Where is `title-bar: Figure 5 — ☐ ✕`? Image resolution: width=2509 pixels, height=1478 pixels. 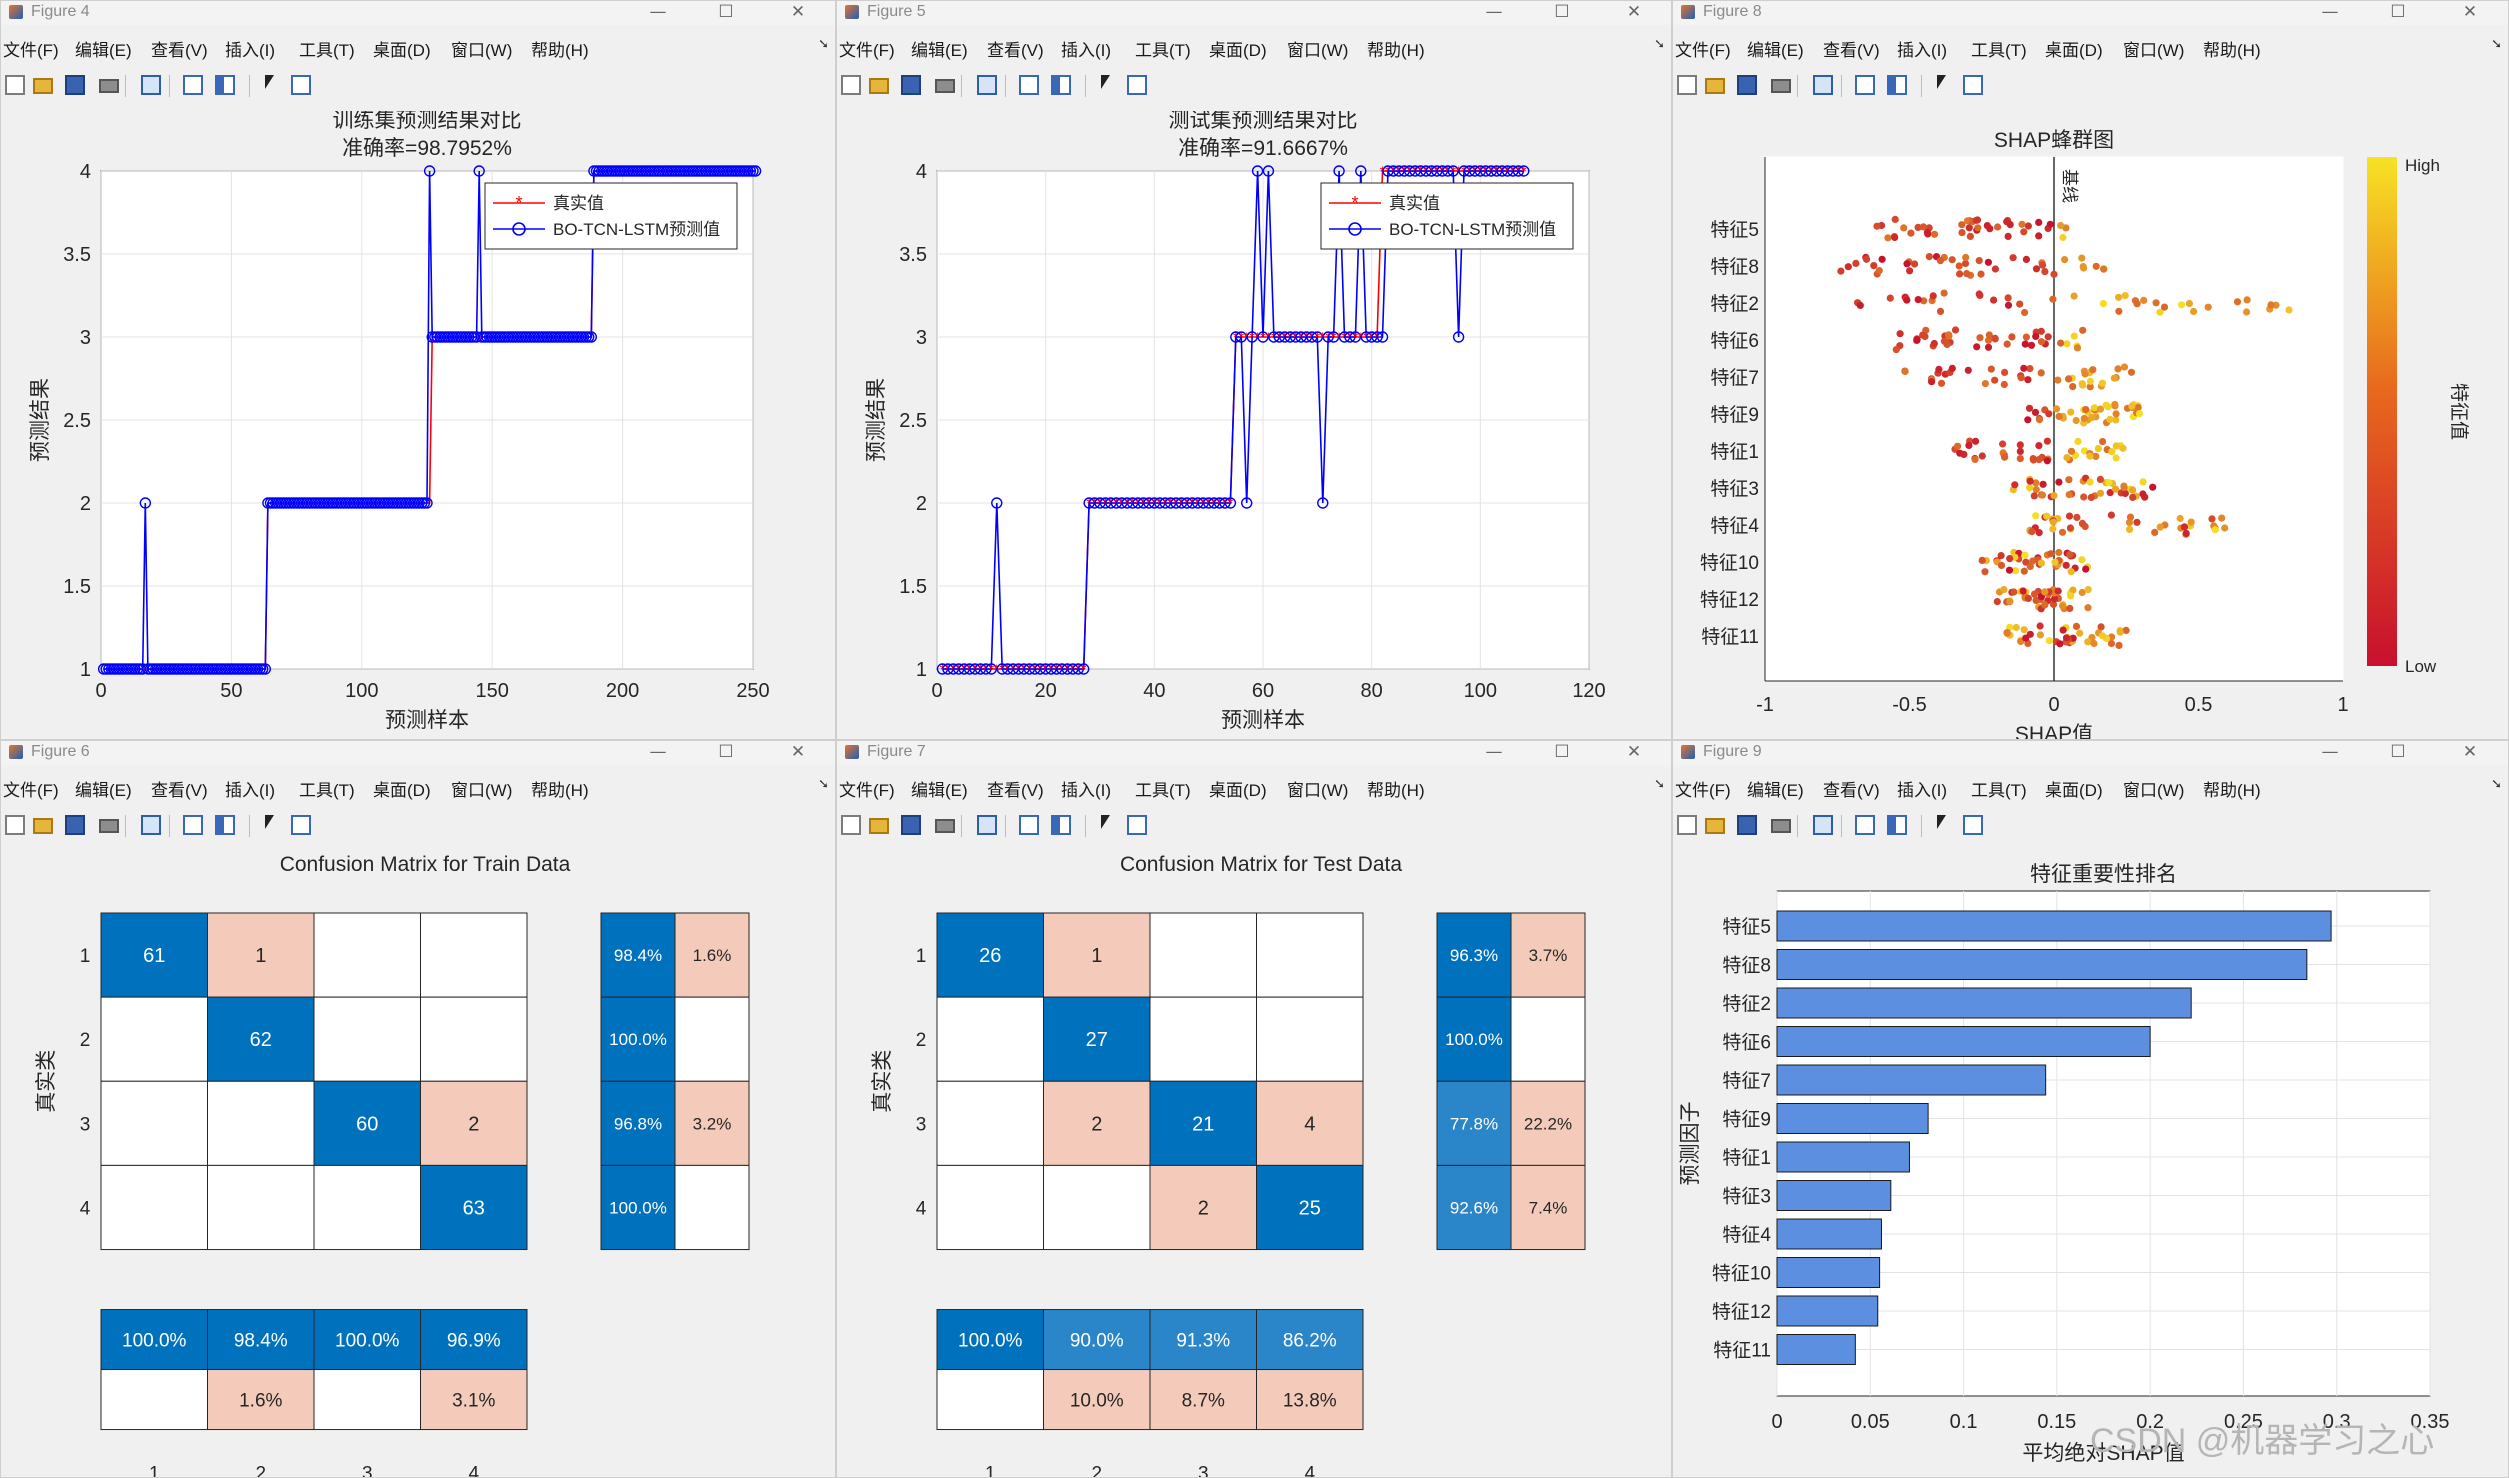 title-bar: Figure 5 — ☐ ✕ is located at coordinates (1254, 13).